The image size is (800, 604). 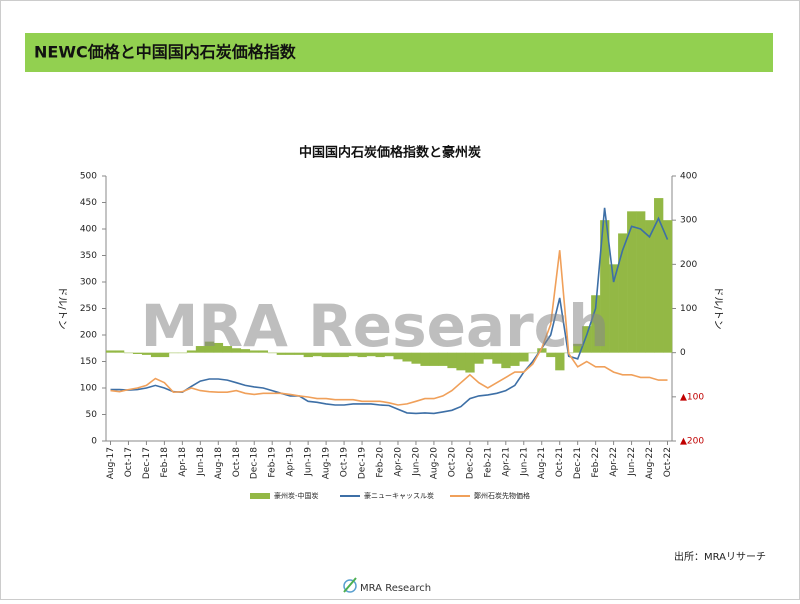 I want to click on slide-title: NEWC価格と中国国内石炭価格指数, so click(x=165, y=52).